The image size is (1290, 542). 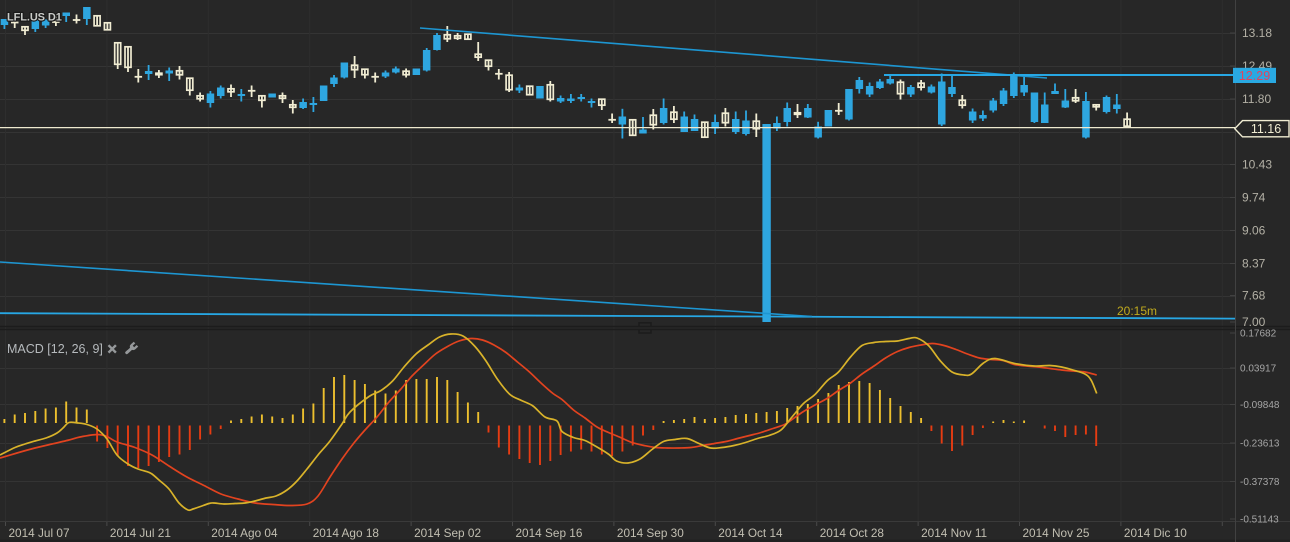 I want to click on svg-text: 2014 Oct 14, so click(x=750, y=533).